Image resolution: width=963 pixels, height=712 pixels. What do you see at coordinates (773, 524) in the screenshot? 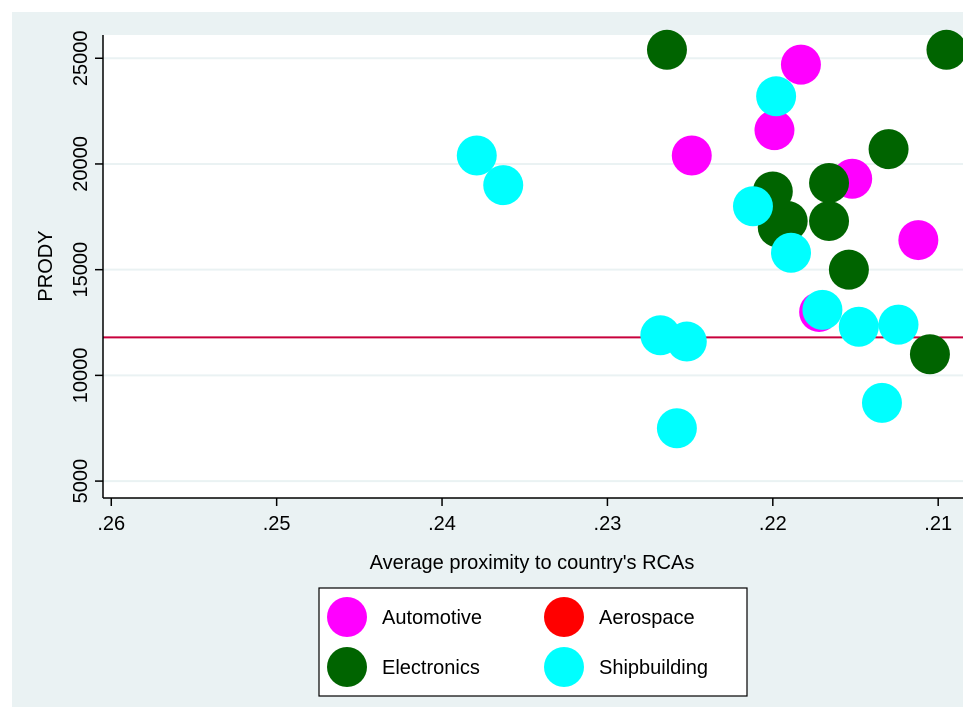
I see `x-tick-label-.22: .22` at bounding box center [773, 524].